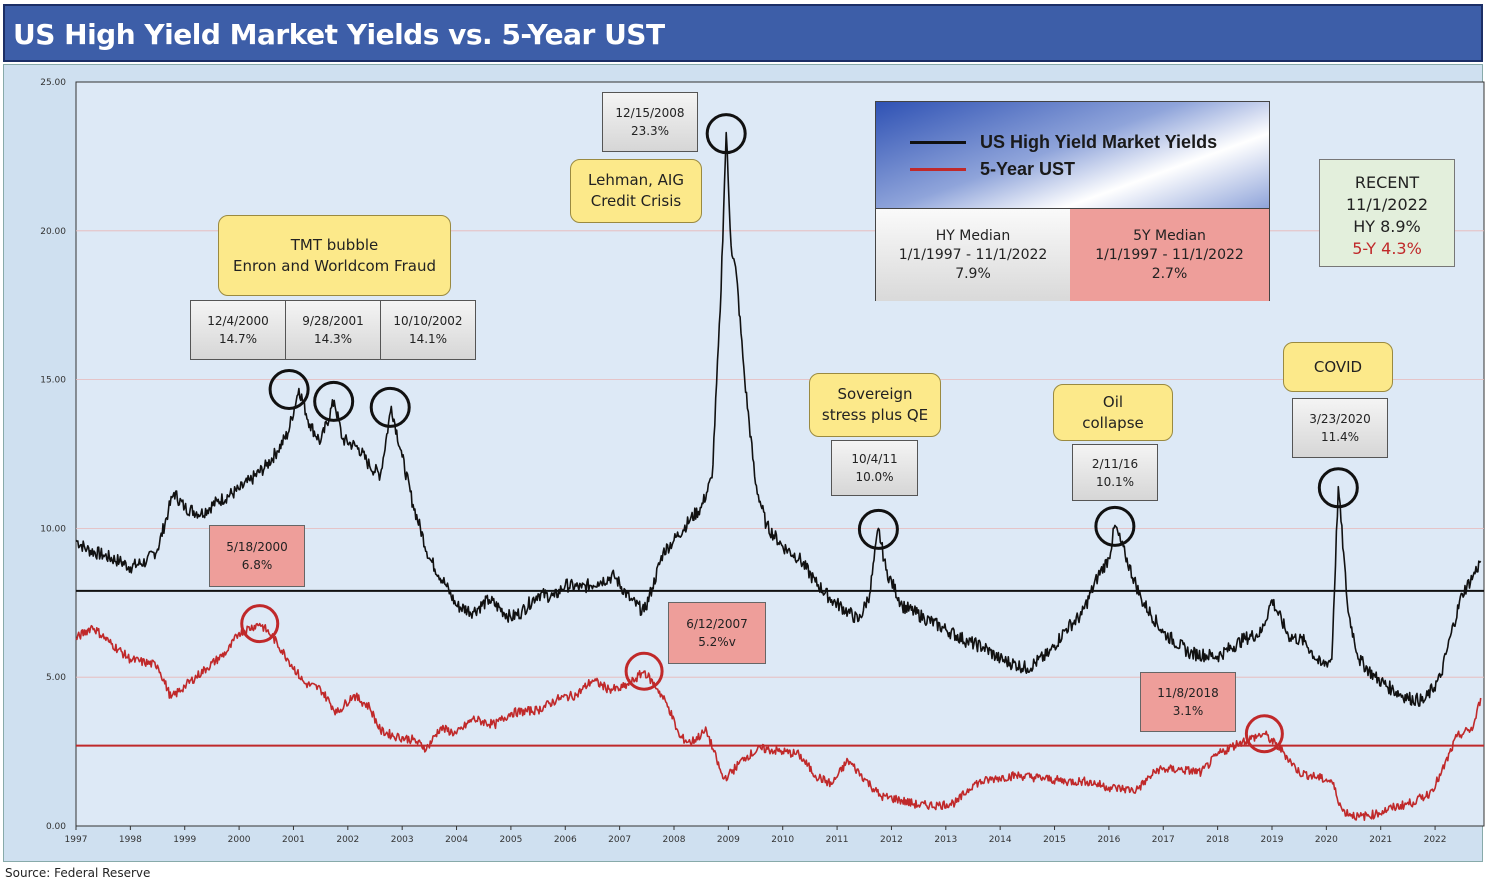  What do you see at coordinates (56, 678) in the screenshot?
I see `y-tick-label: 5.00` at bounding box center [56, 678].